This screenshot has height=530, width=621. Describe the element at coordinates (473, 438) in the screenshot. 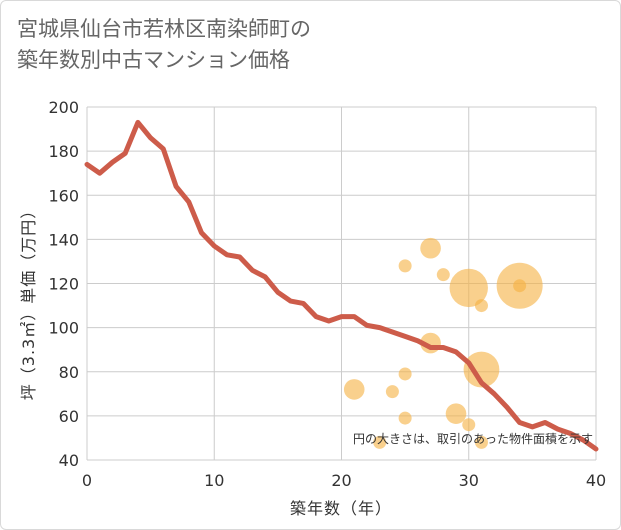

I see `bubble-size-note: 円の大きさは、取引のあった物件面積を示す` at that location.